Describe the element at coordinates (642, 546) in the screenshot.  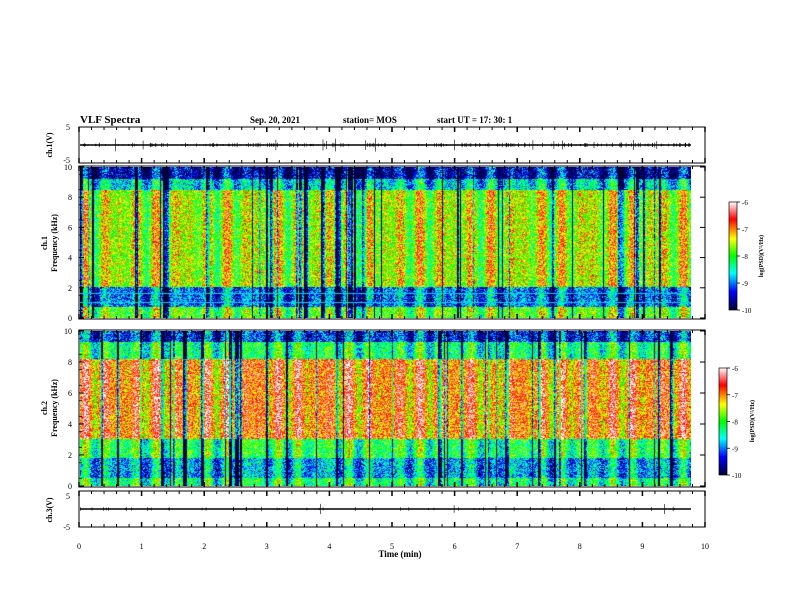
I see `time-tick-label: 9` at that location.